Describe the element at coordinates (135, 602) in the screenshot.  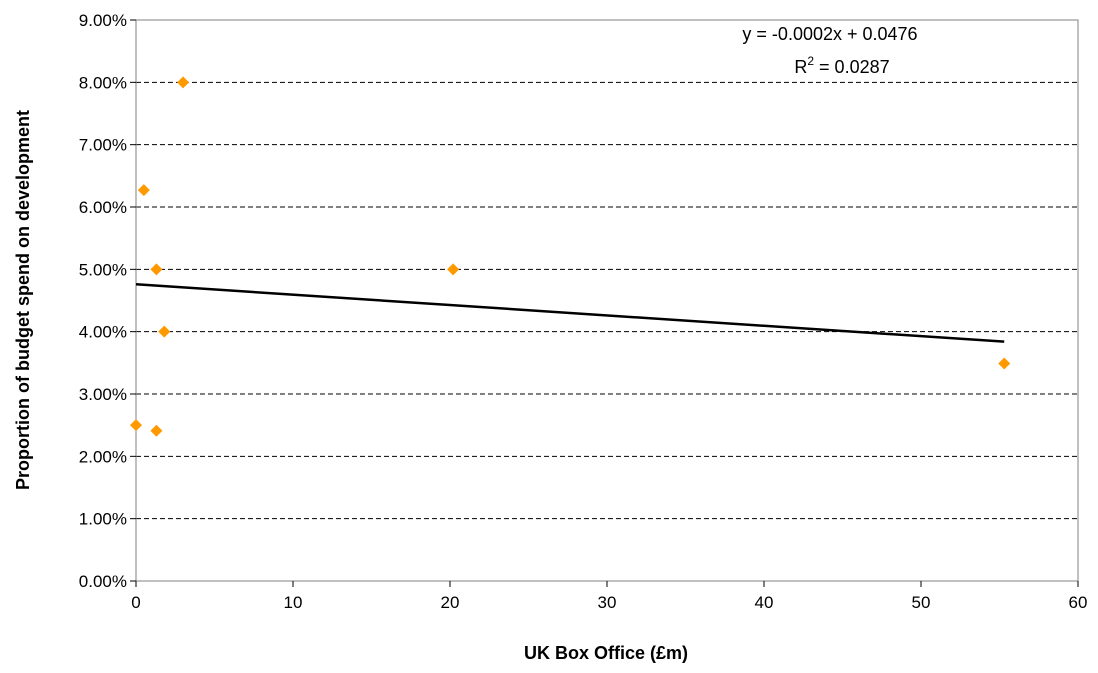
I see `x-tick-label-0: 0` at that location.